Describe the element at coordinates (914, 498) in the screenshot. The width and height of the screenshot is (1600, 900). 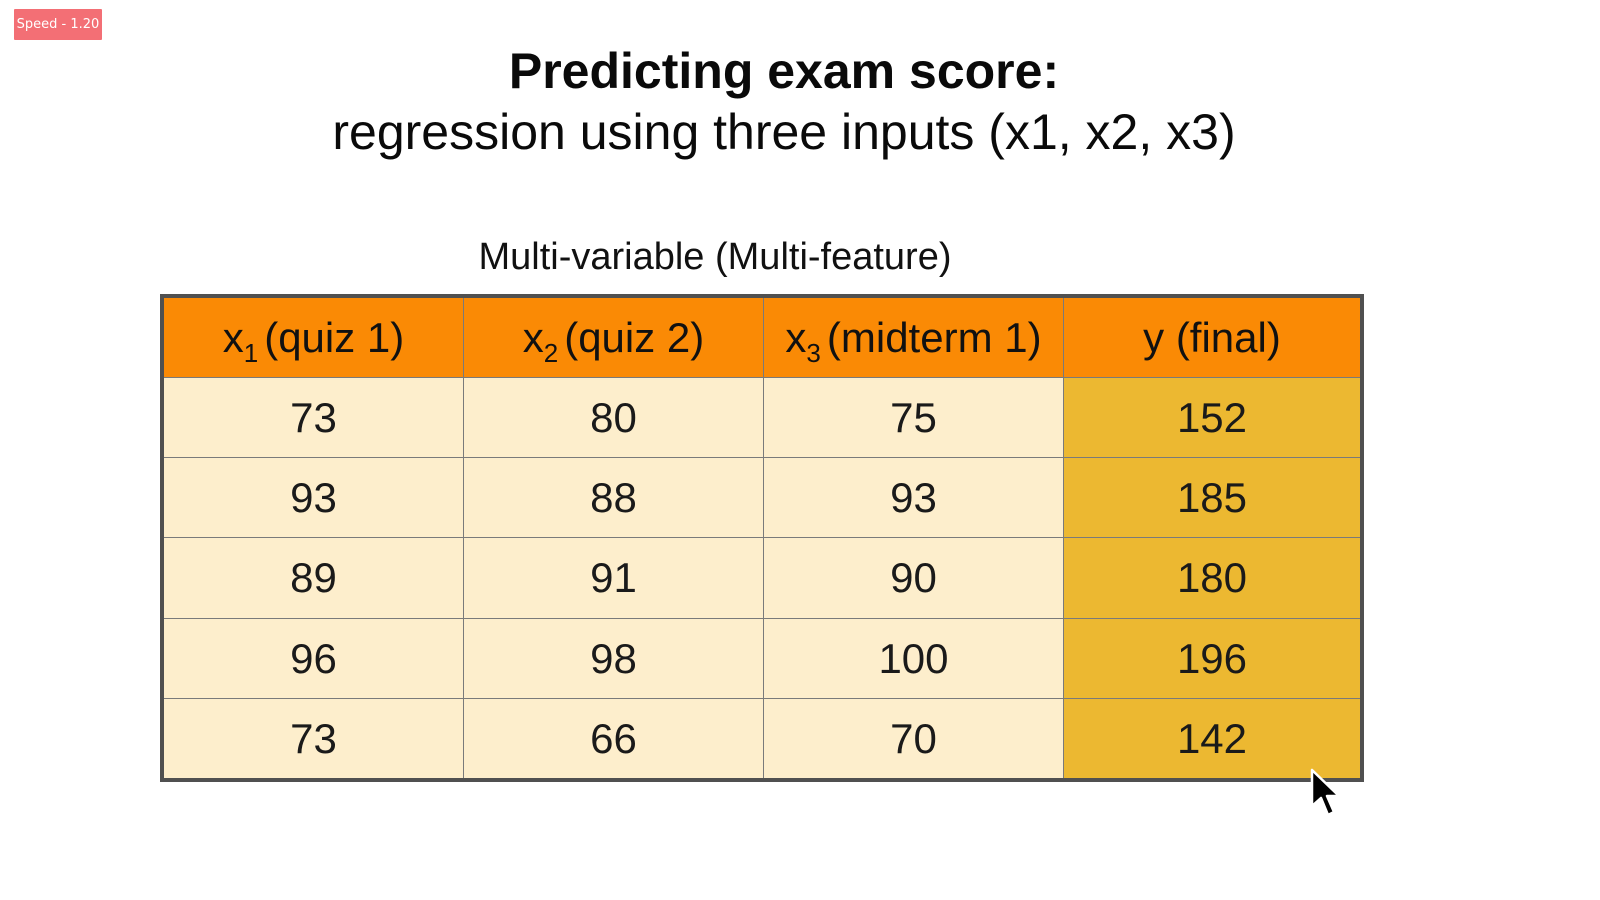
I see `table-cell-x3: 93` at that location.